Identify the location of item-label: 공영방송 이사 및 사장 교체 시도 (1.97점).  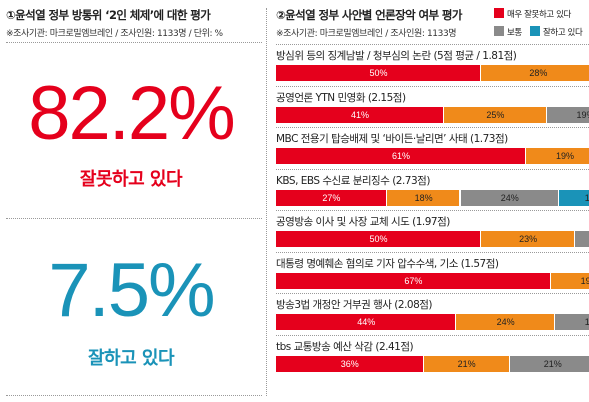
(363, 222).